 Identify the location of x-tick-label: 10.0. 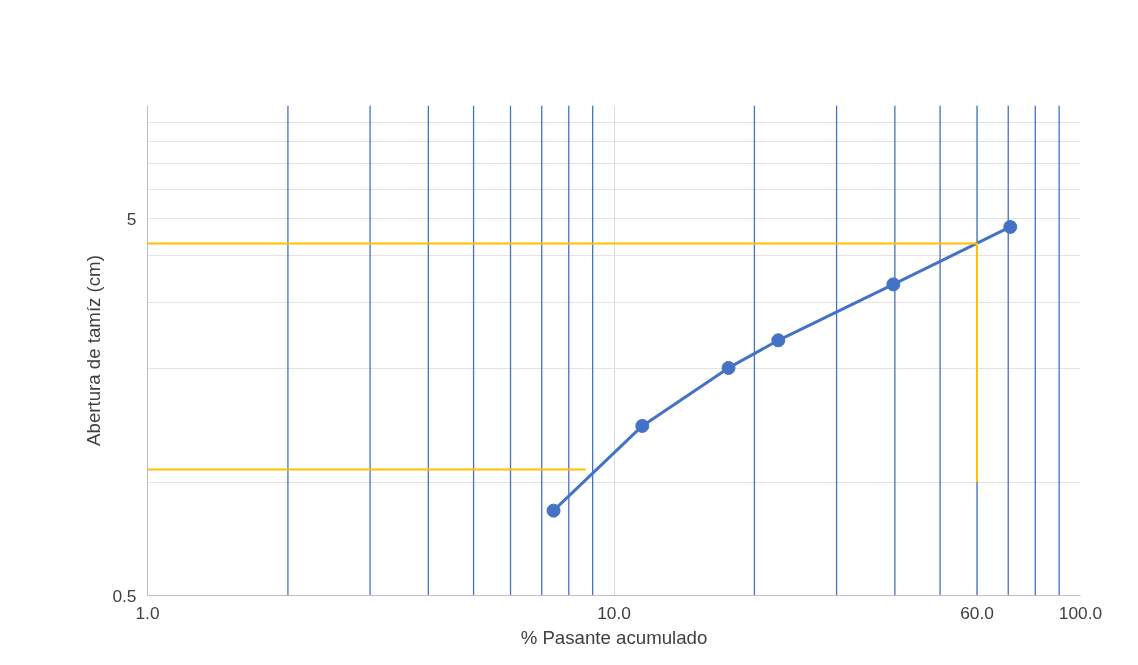
(614, 612).